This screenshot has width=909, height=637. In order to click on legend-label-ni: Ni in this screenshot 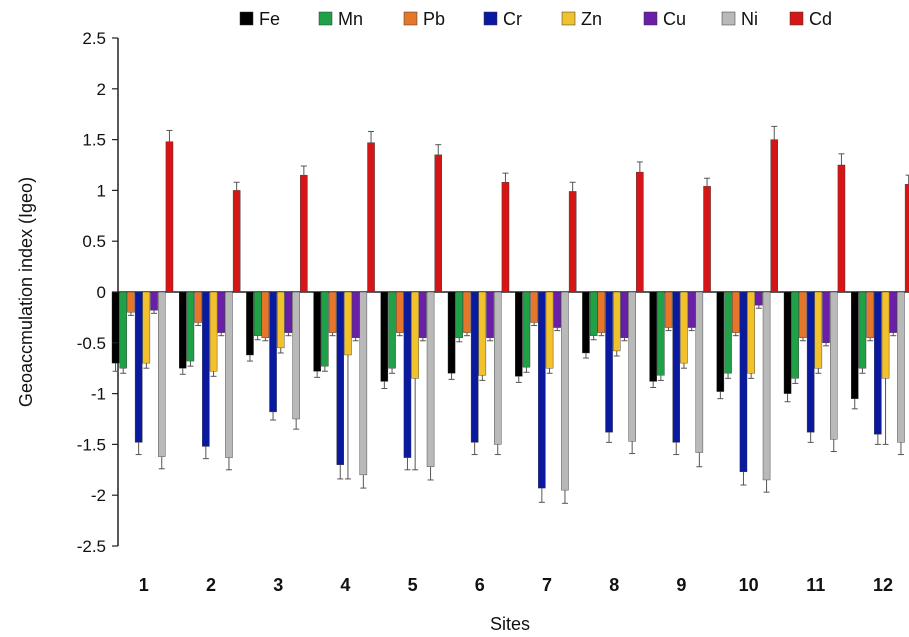, I will do `click(749, 19)`.